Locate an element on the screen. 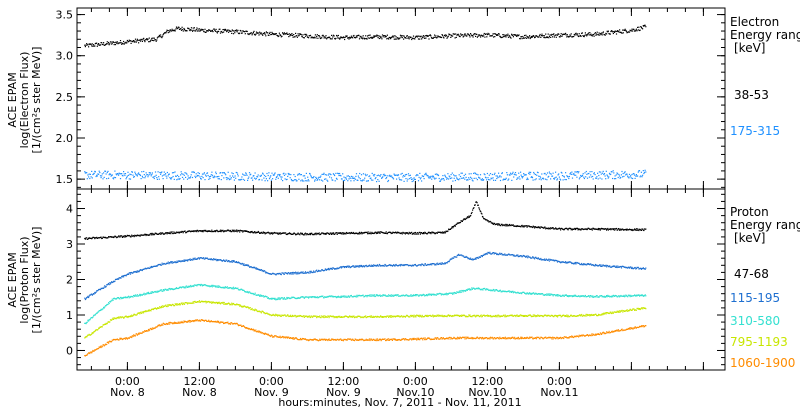 The height and width of the screenshot is (410, 800). y-tick-label: 2.0 is located at coordinates (65, 138).